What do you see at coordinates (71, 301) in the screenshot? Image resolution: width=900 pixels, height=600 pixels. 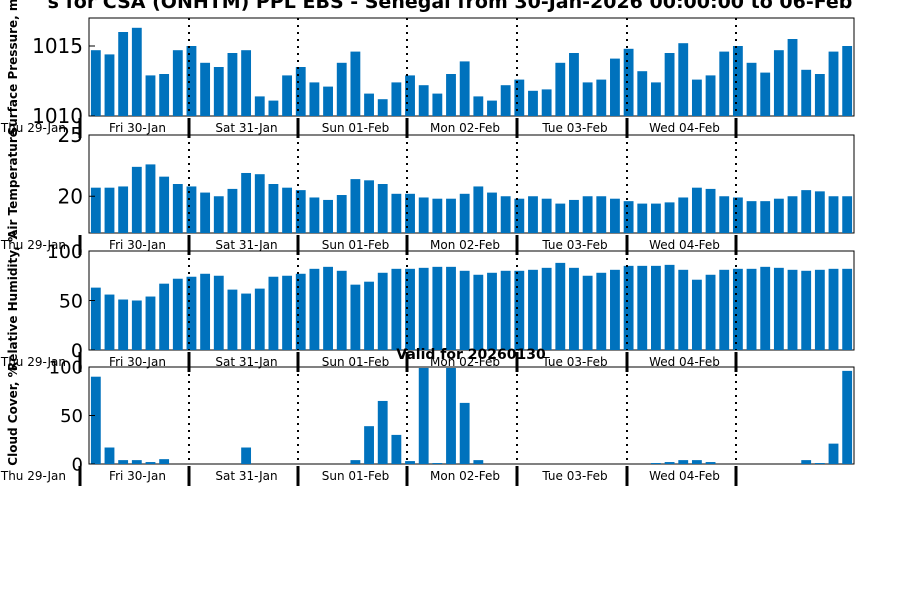 I see `y-tick-label: 50` at bounding box center [71, 301].